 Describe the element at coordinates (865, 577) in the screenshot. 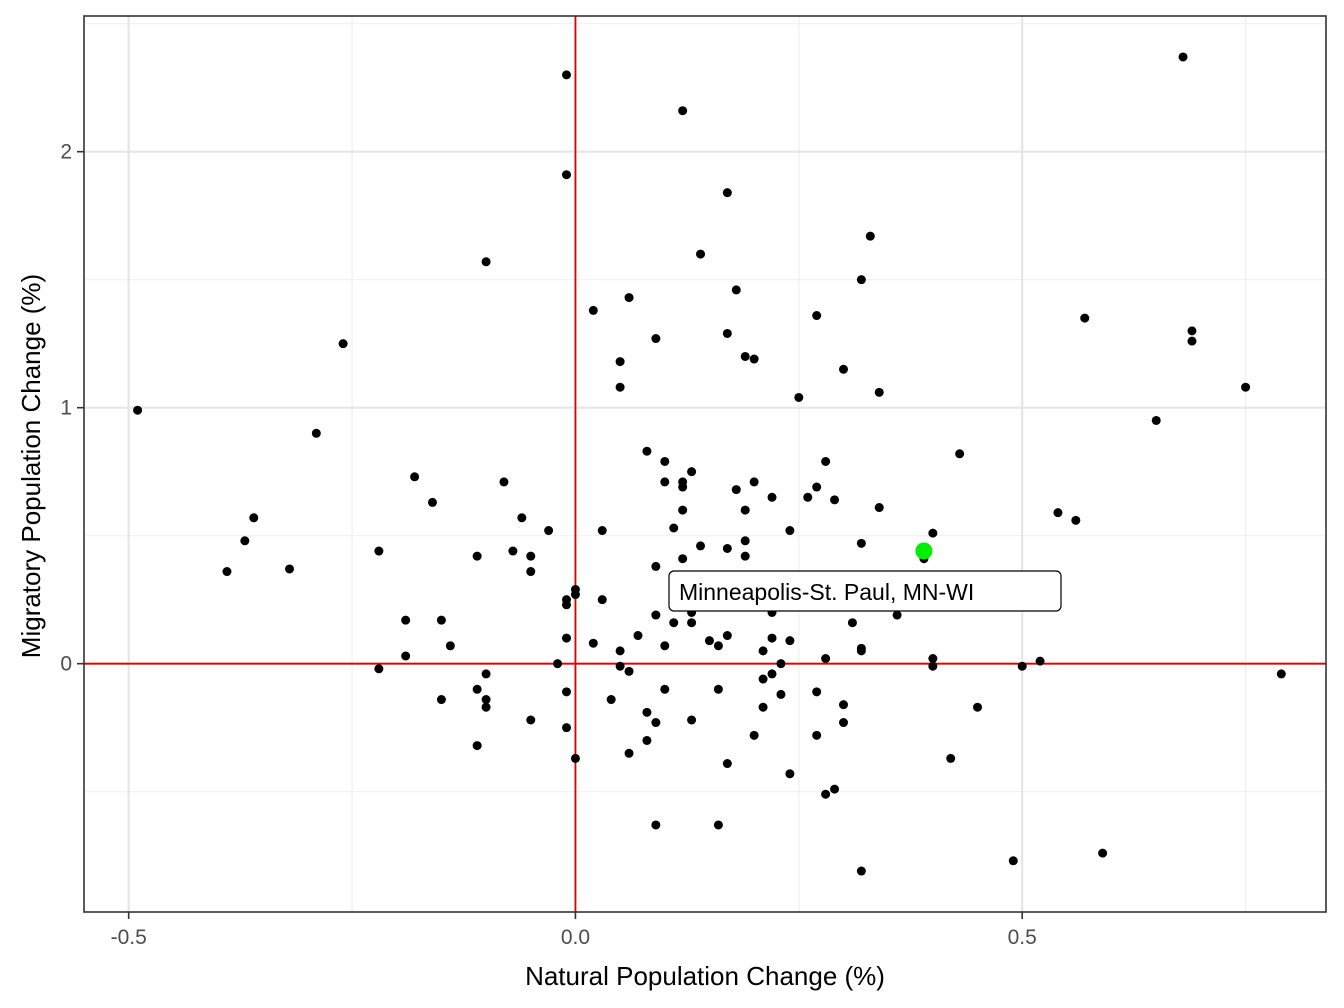

I see `highlight-group: Minneapolis-St. Paul, MN-WI` at that location.